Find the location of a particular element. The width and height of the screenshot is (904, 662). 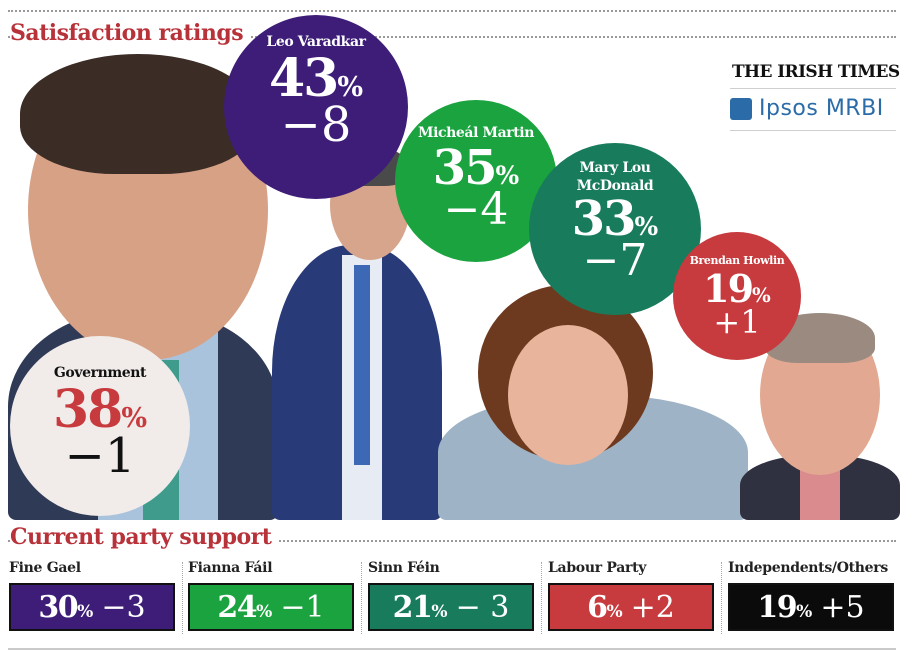

brendan-howlin-bubble: Brendan Howlin 19% +1 is located at coordinates (737, 296).